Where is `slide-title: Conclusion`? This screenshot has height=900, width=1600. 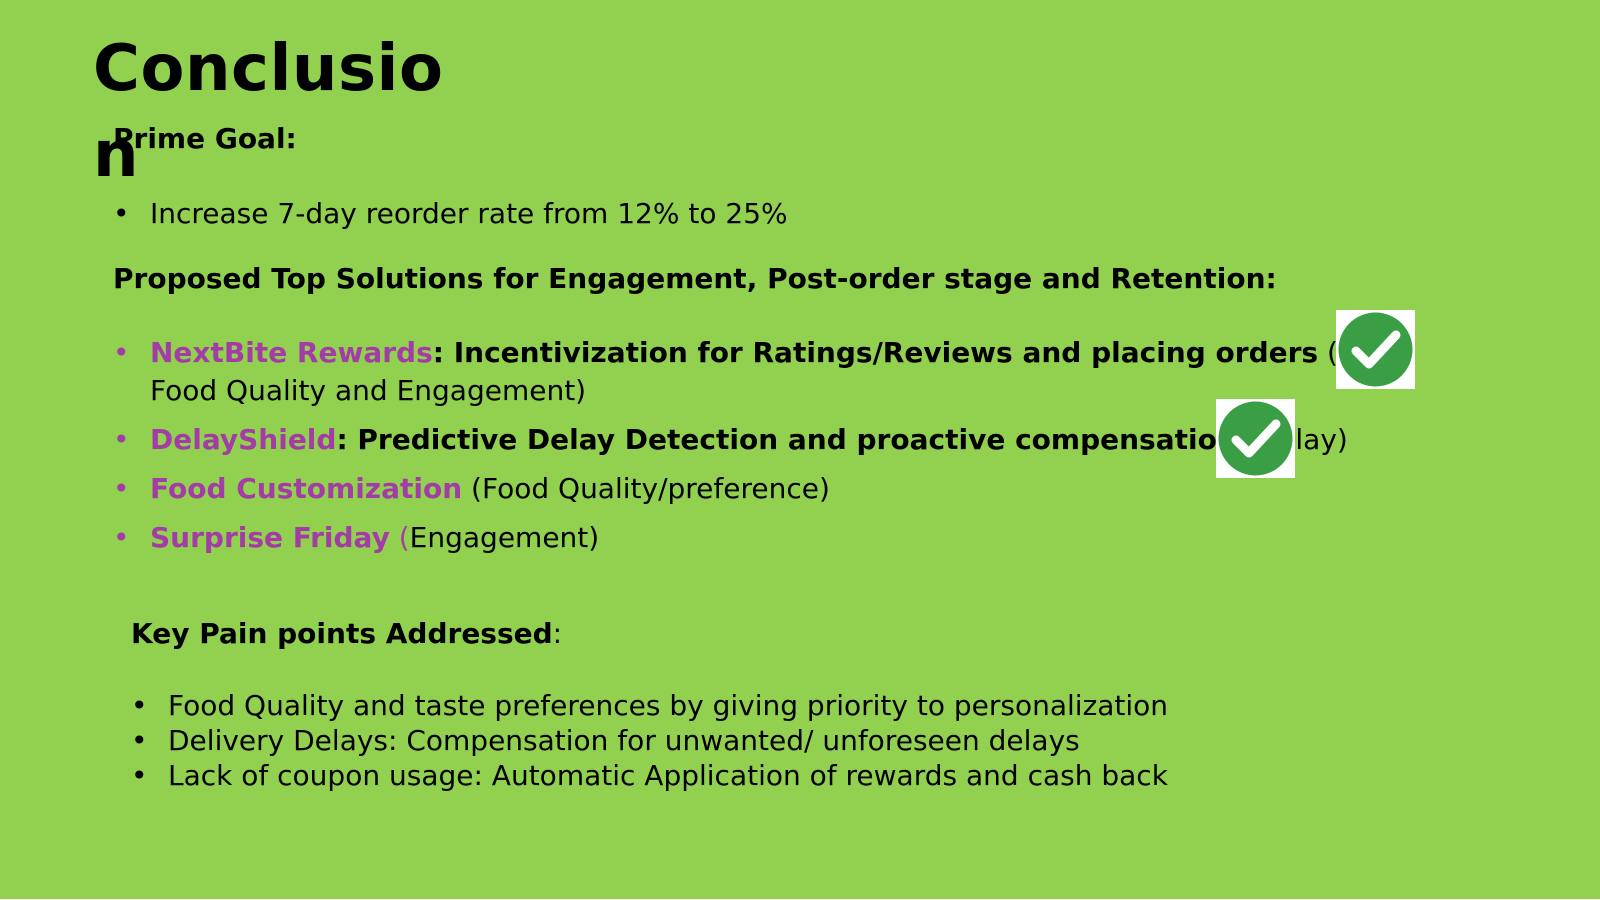
slide-title: Conclusion is located at coordinates (268, 112).